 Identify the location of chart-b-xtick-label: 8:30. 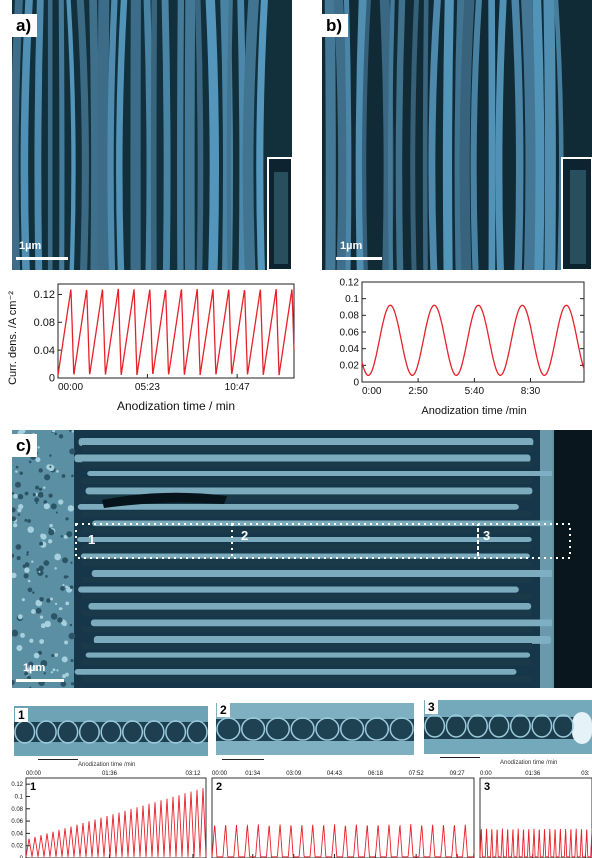
(531, 391).